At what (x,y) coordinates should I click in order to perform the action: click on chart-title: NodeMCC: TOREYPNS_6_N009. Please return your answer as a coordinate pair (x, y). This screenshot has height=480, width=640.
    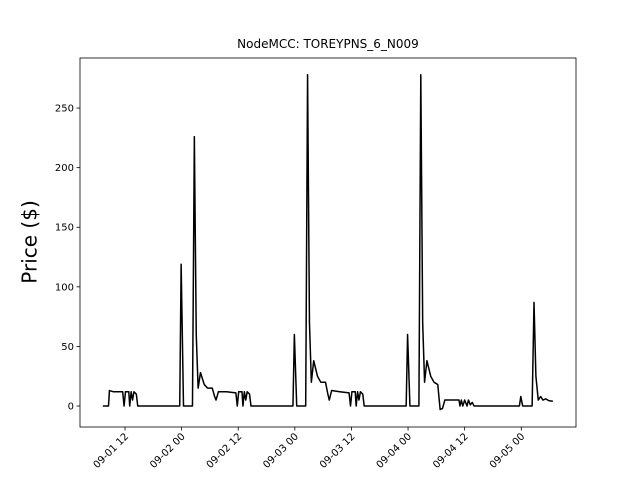
    Looking at the image, I should click on (328, 44).